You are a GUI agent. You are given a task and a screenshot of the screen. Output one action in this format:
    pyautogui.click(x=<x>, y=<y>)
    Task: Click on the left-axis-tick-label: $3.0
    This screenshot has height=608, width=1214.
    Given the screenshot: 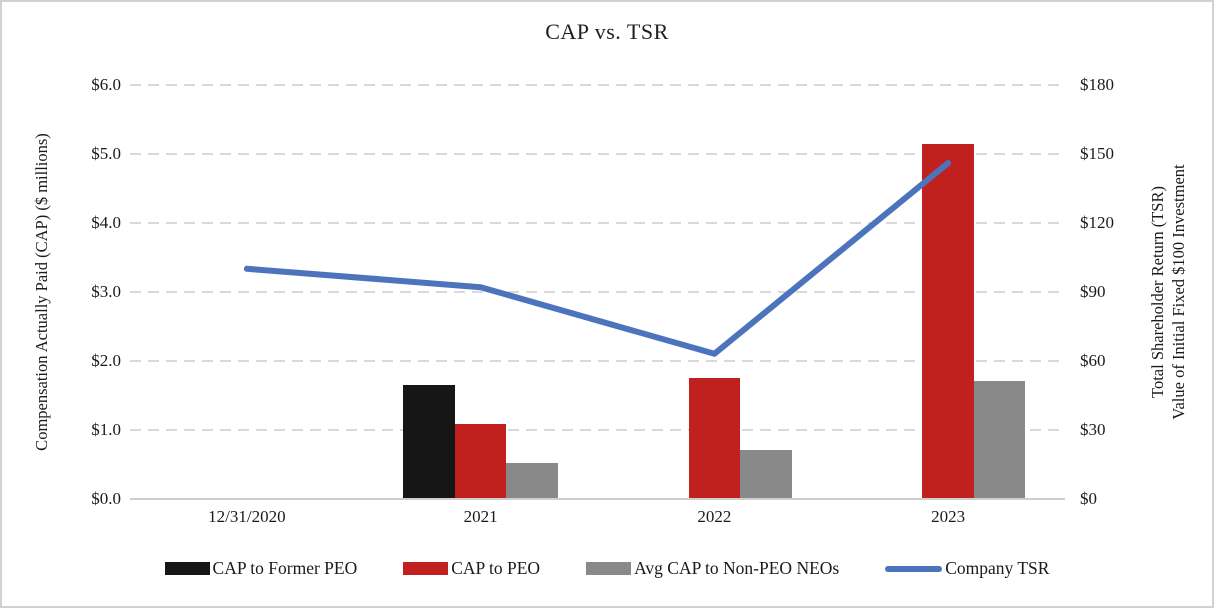 What is the action you would take?
    pyautogui.click(x=106, y=291)
    